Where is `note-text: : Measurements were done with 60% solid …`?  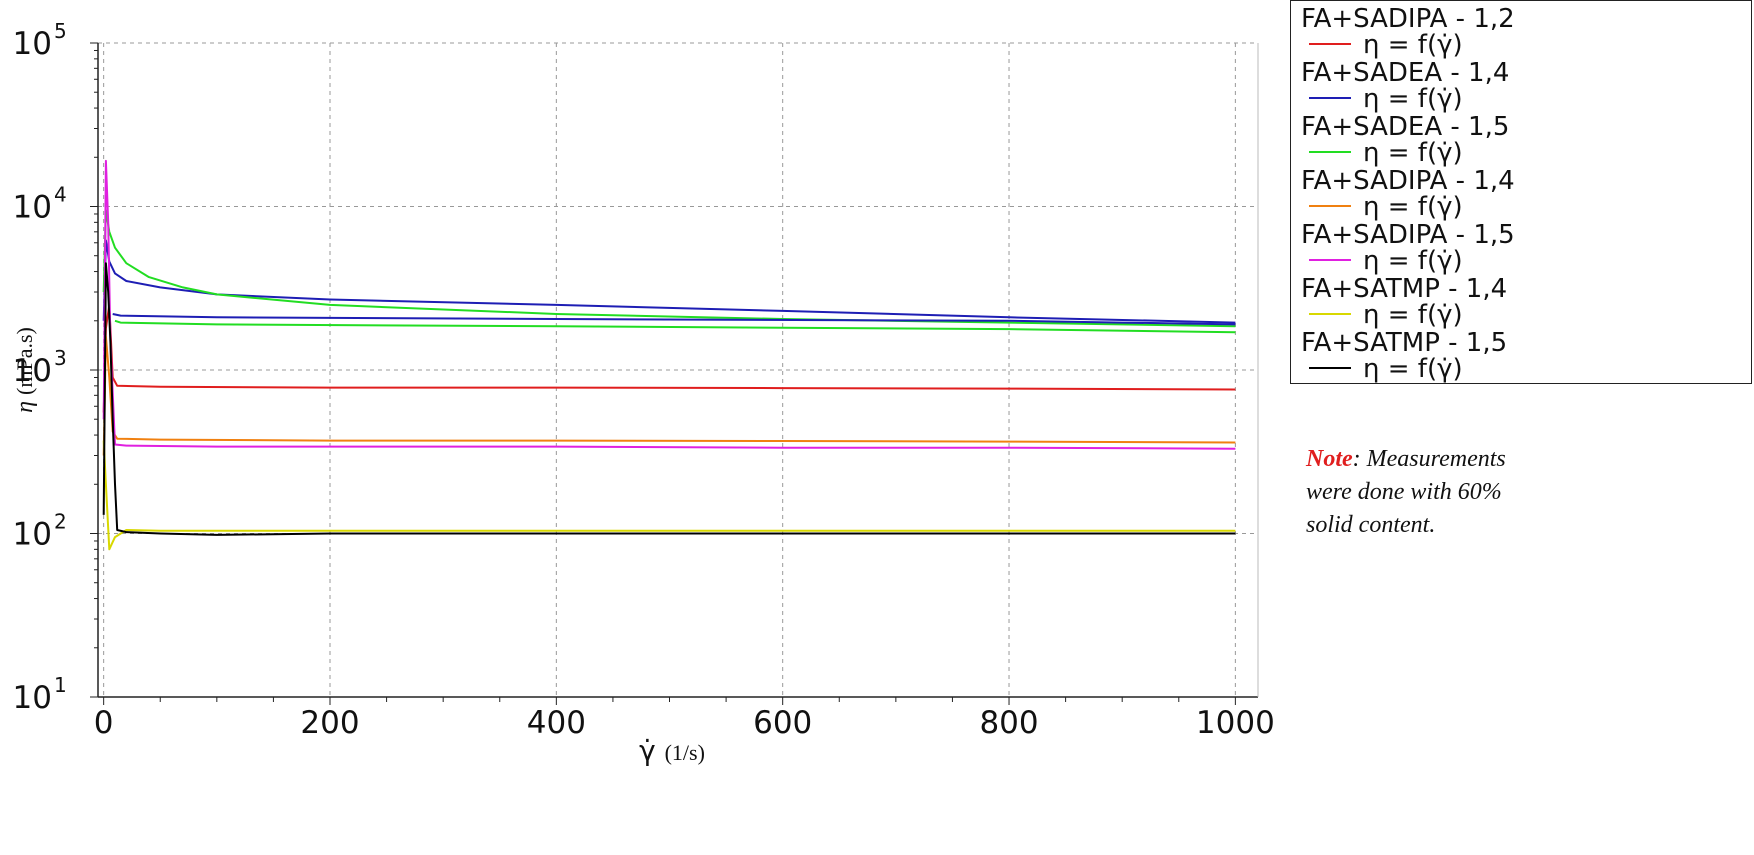
note-text: : Measurements were done with 60% solid … is located at coordinates (1406, 492).